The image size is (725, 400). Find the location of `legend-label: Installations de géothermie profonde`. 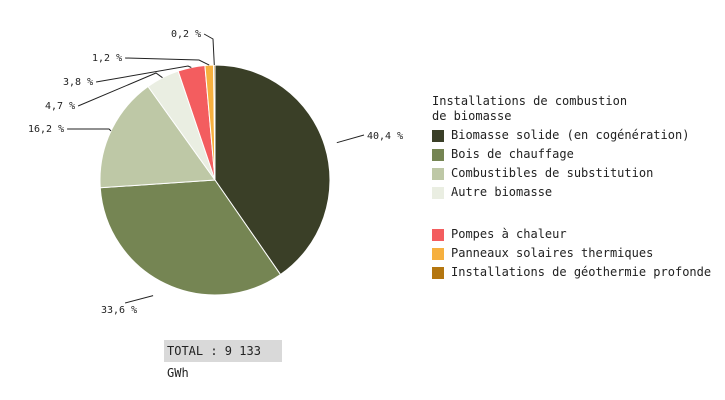

legend-label: Installations de géothermie profonde is located at coordinates (581, 272).